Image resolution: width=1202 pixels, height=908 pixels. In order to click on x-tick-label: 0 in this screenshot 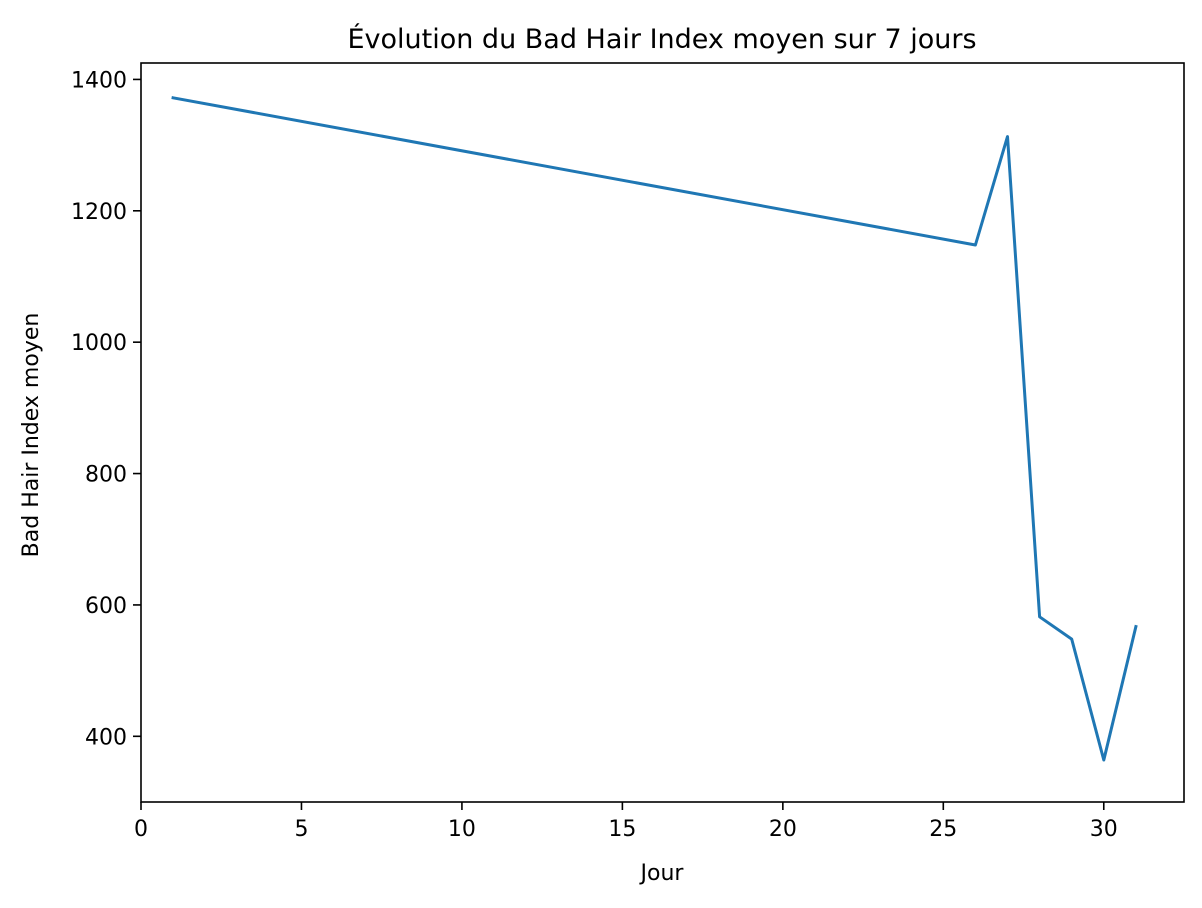, I will do `click(141, 829)`.